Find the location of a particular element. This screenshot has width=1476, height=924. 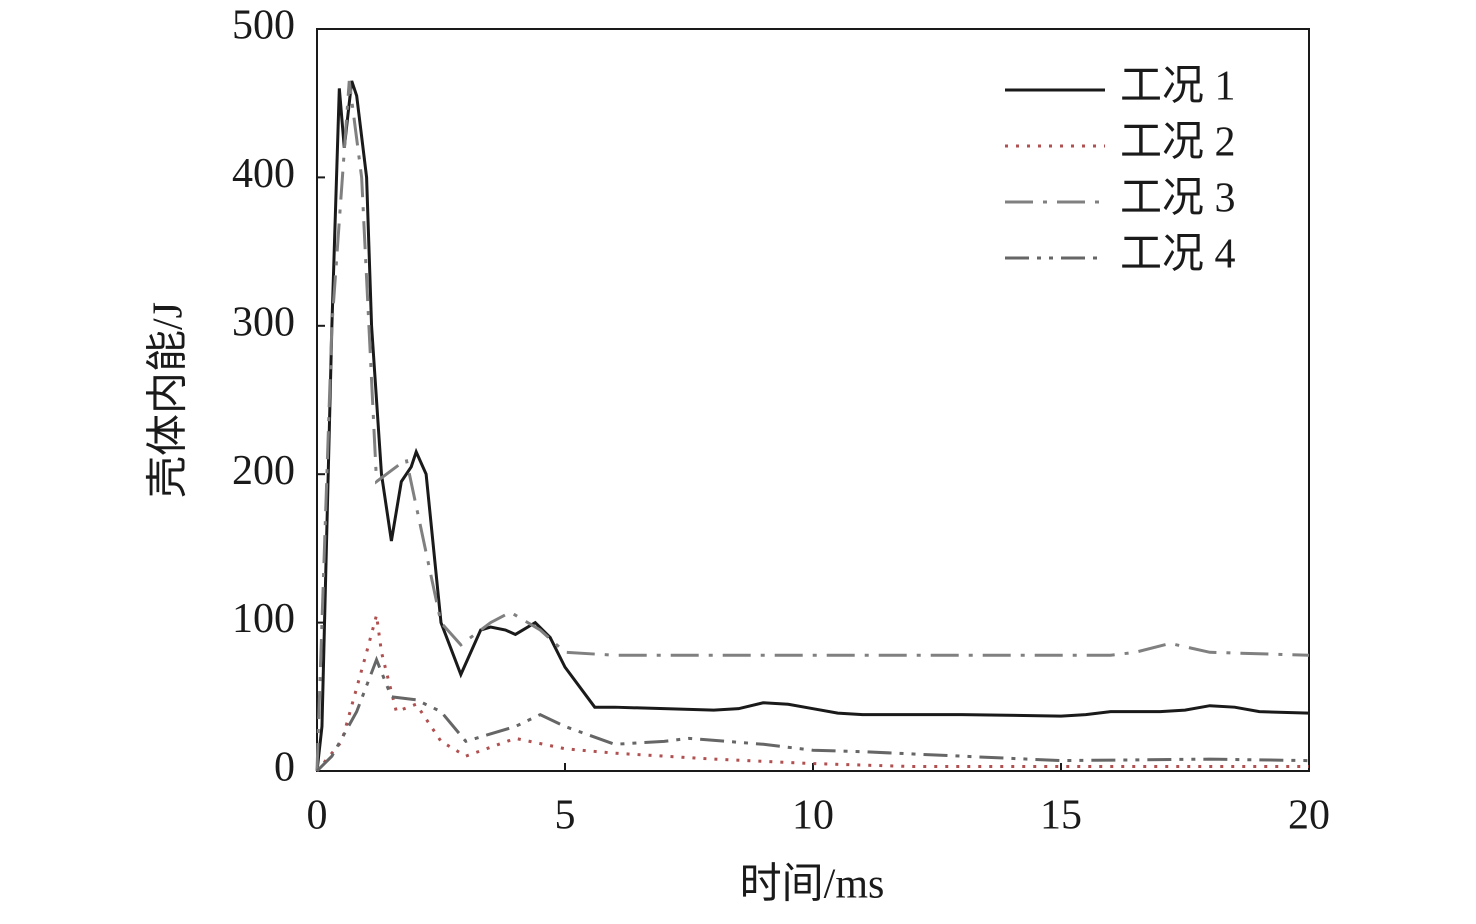

x-axis-label: 时间/ms is located at coordinates (812, 885).